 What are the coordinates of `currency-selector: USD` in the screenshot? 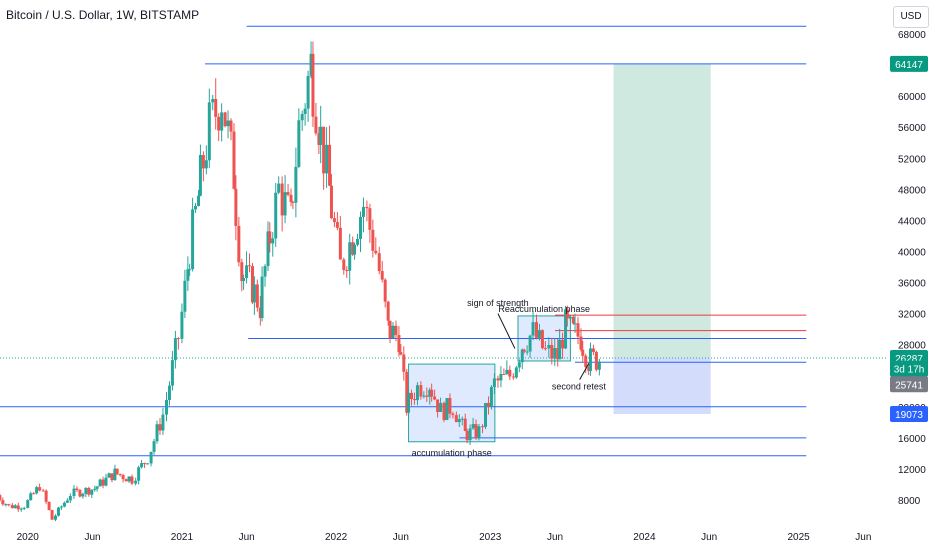 It's located at (911, 17).